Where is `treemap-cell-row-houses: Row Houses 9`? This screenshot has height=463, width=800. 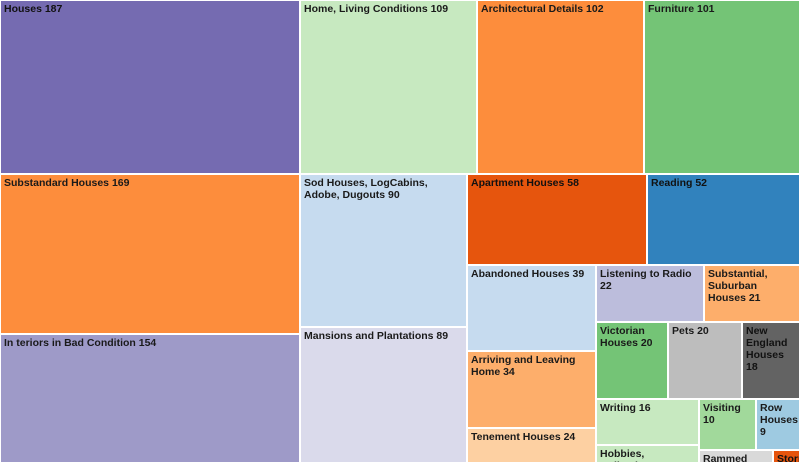 treemap-cell-row-houses: Row Houses 9 is located at coordinates (778, 424).